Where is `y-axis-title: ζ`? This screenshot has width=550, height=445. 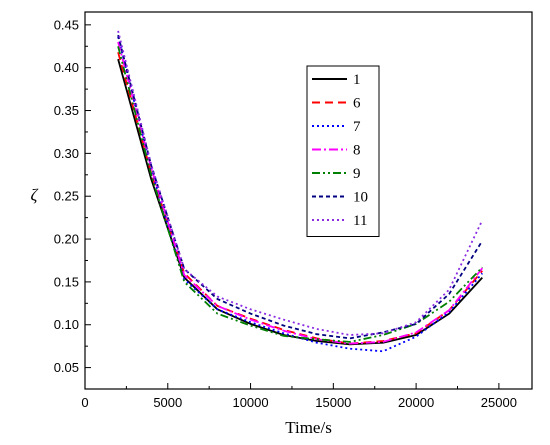 y-axis-title: ζ is located at coordinates (35, 195).